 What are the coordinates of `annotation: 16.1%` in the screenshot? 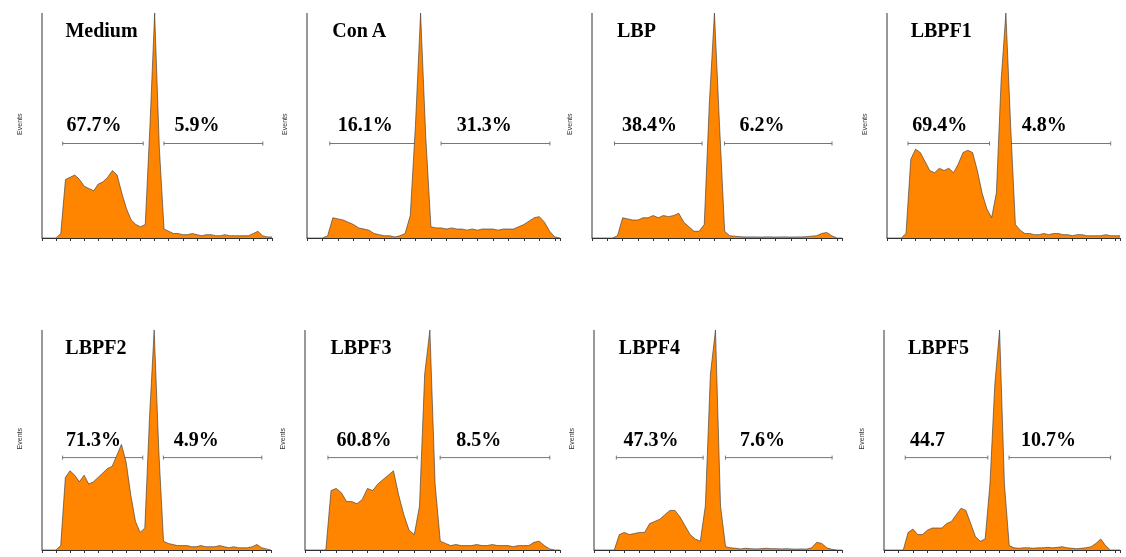 It's located at (365, 124).